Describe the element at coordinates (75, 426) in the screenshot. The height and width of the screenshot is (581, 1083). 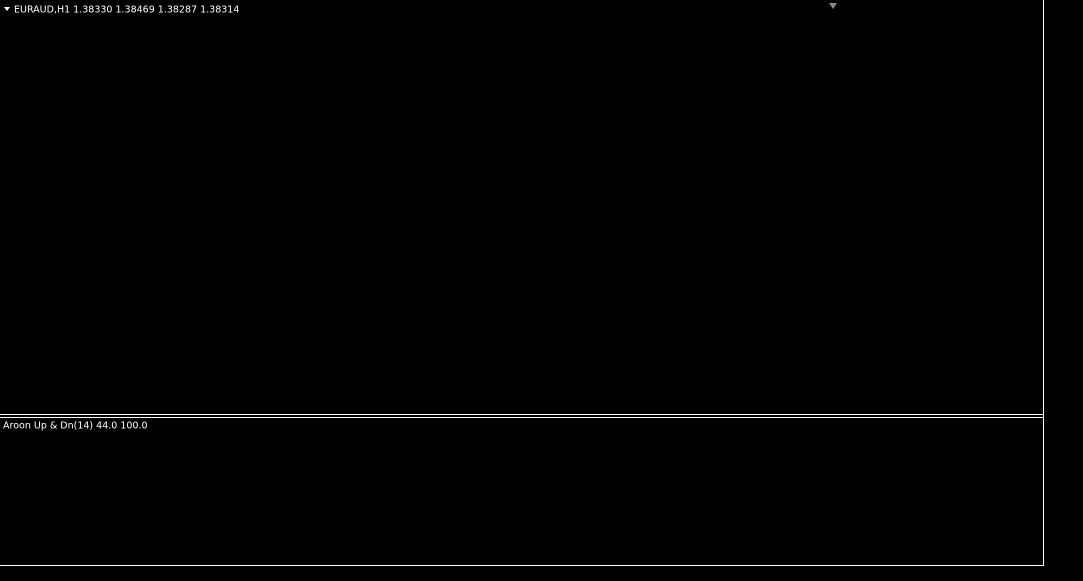
I see `indicator-title: Aroon Up & Dn(14) 44.0 100.0` at that location.